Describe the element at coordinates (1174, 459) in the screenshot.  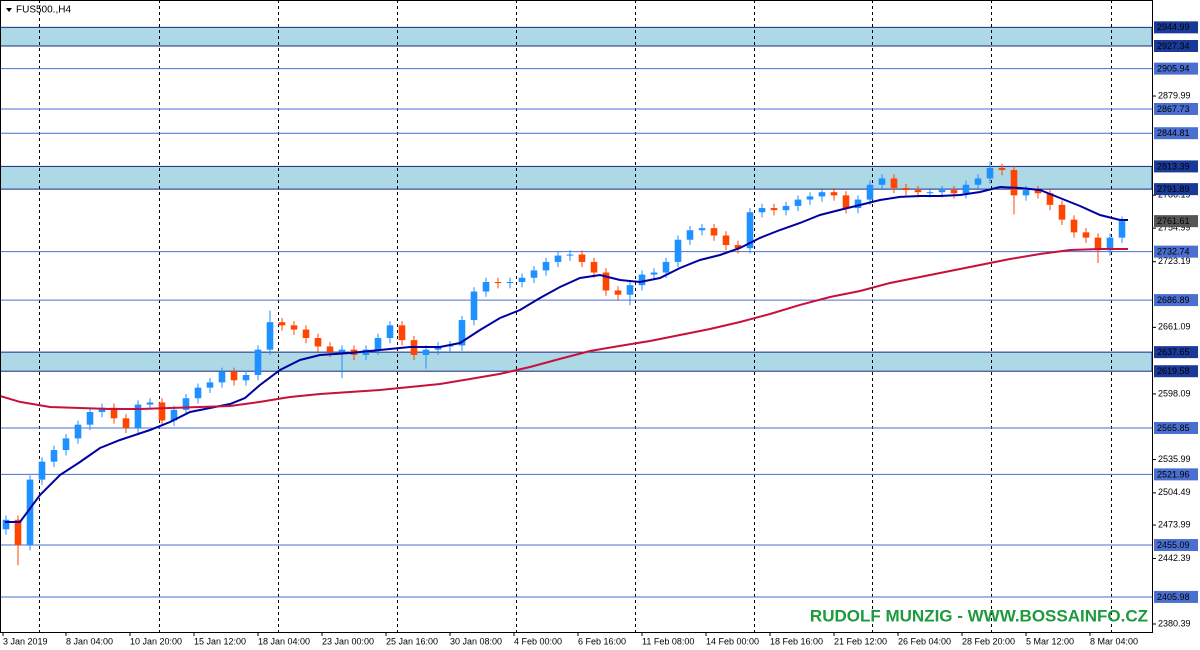
I see `y-tick-label: 2535.99` at that location.